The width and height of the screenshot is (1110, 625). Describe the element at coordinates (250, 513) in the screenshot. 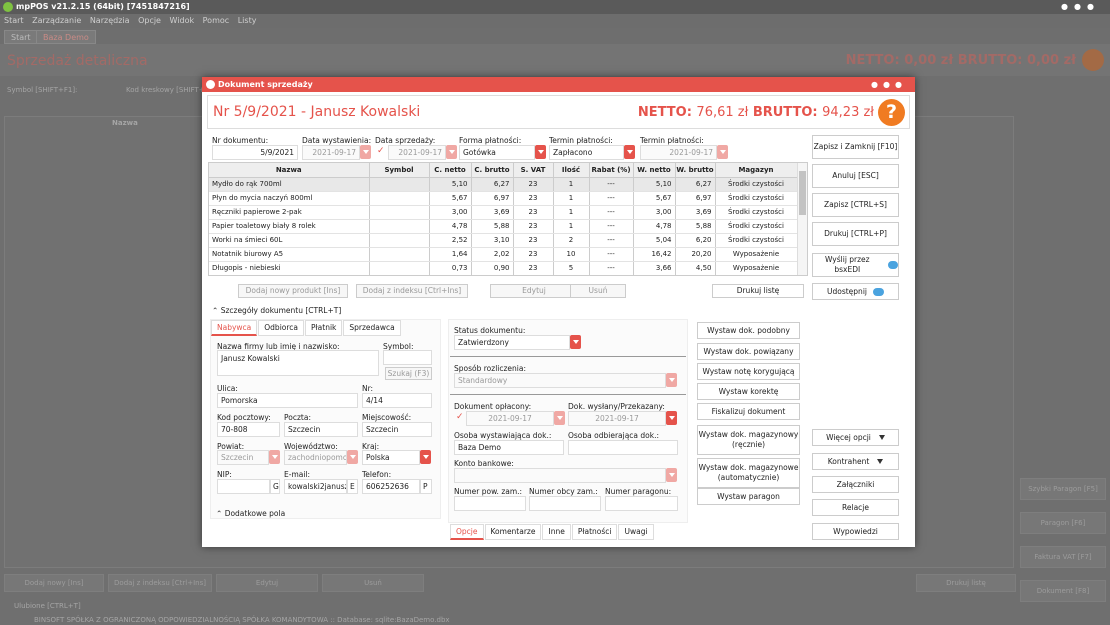

I see `extra-fields-toggle: ⌃ Dodatkowe pola` at that location.